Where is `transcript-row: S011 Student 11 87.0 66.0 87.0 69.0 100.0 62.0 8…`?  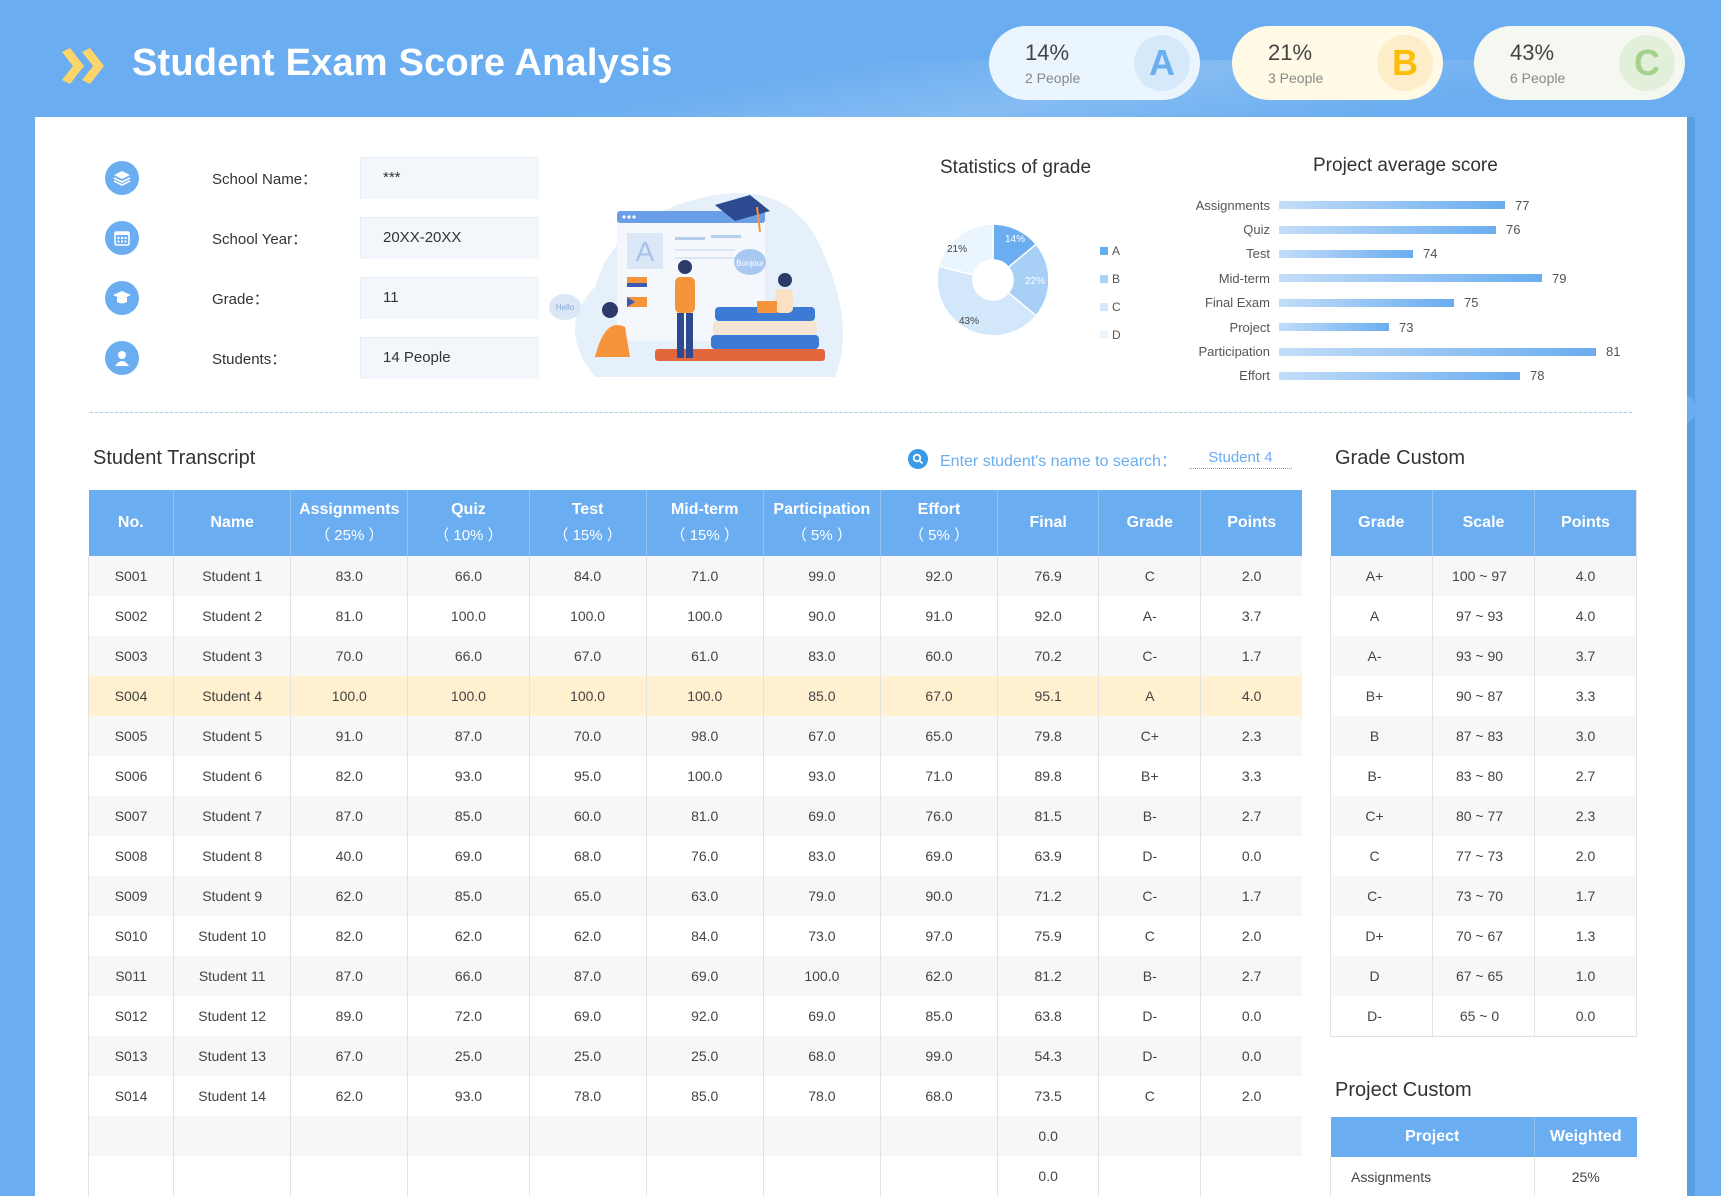
transcript-row: S011 Student 11 87.0 66.0 87.0 69.0 100.0 62.0 8… is located at coordinates (694, 976).